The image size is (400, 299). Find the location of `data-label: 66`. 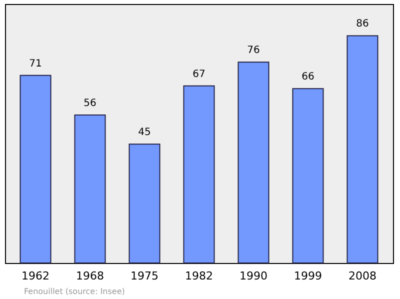

data-label: 66 is located at coordinates (308, 77).